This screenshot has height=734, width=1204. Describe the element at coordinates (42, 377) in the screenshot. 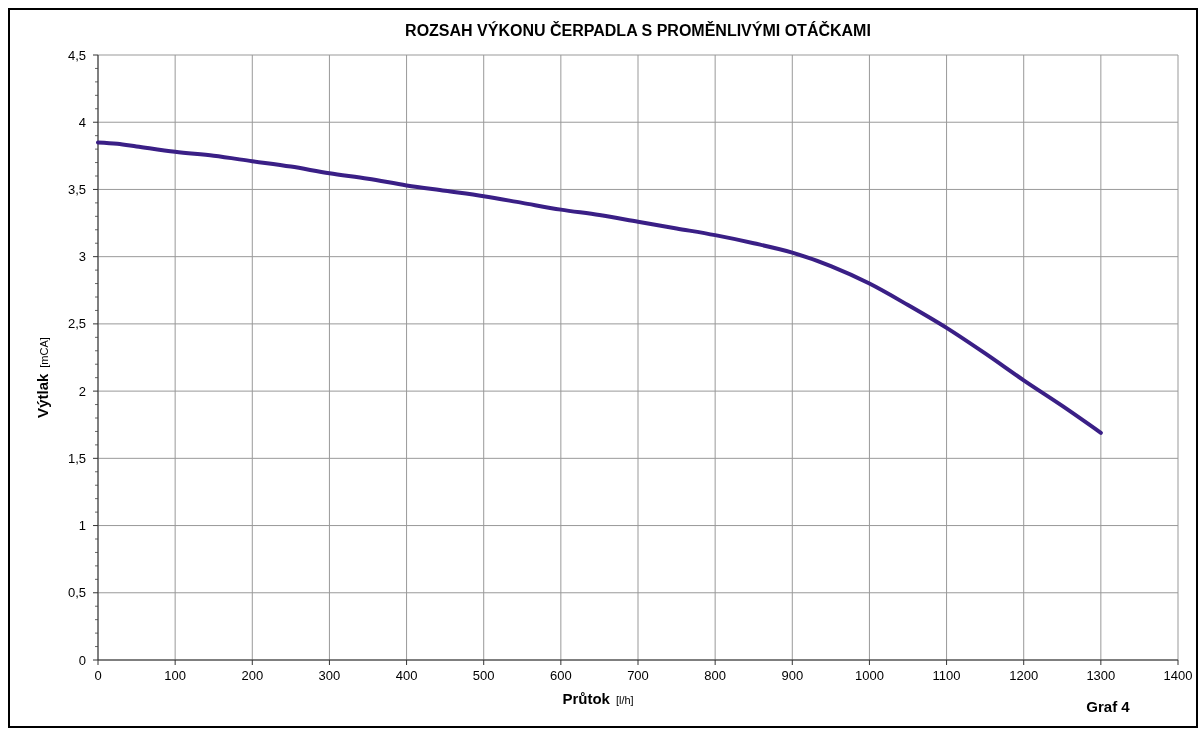

I see `y-axis-title: Výtlak [mCA]` at that location.